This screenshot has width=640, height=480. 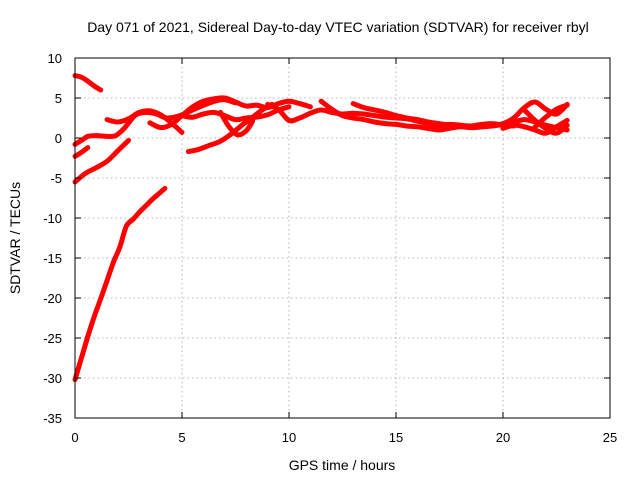 What do you see at coordinates (342, 465) in the screenshot?
I see `x-axis-label: GPS time / hours` at bounding box center [342, 465].